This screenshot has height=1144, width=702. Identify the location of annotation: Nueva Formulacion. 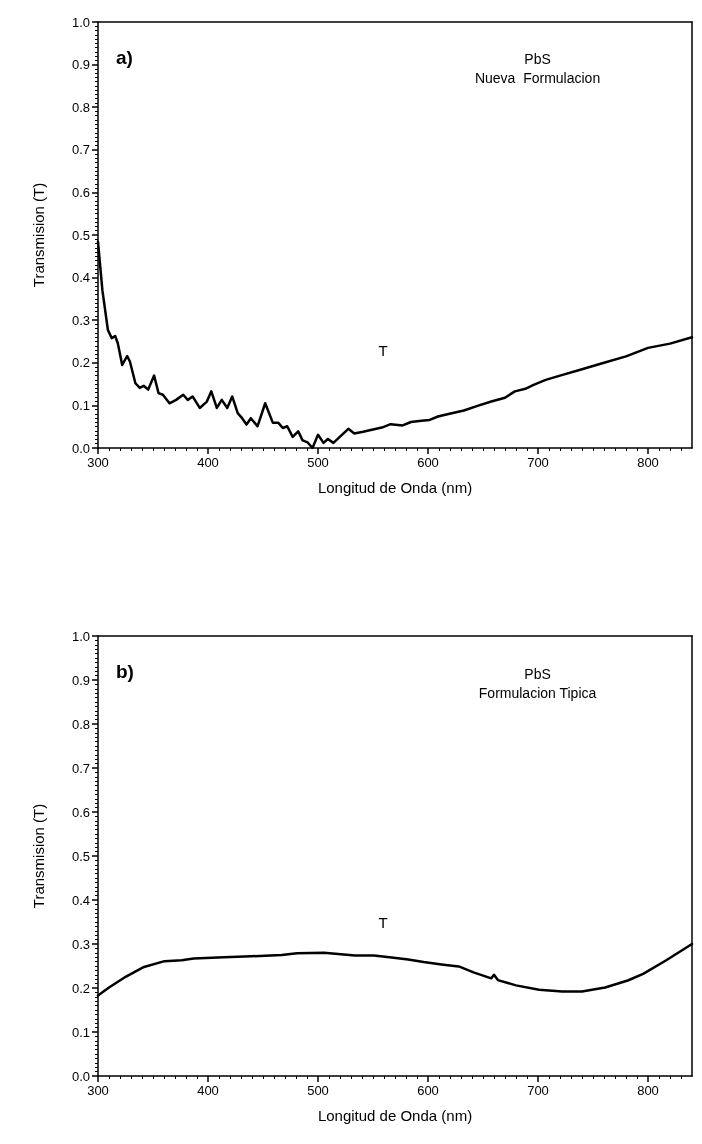
(537, 77).